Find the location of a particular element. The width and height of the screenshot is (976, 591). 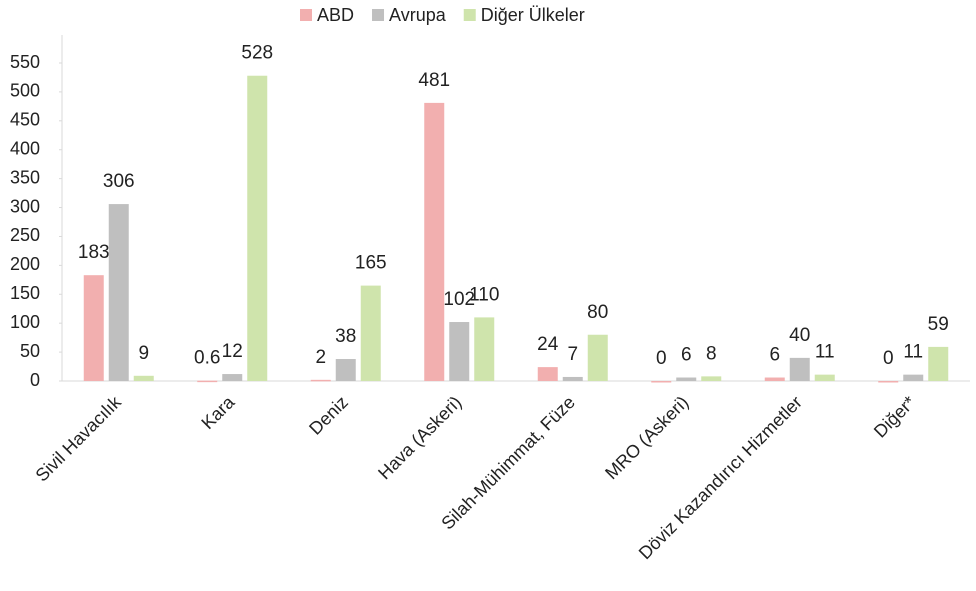

data-label: 102 is located at coordinates (459, 299).